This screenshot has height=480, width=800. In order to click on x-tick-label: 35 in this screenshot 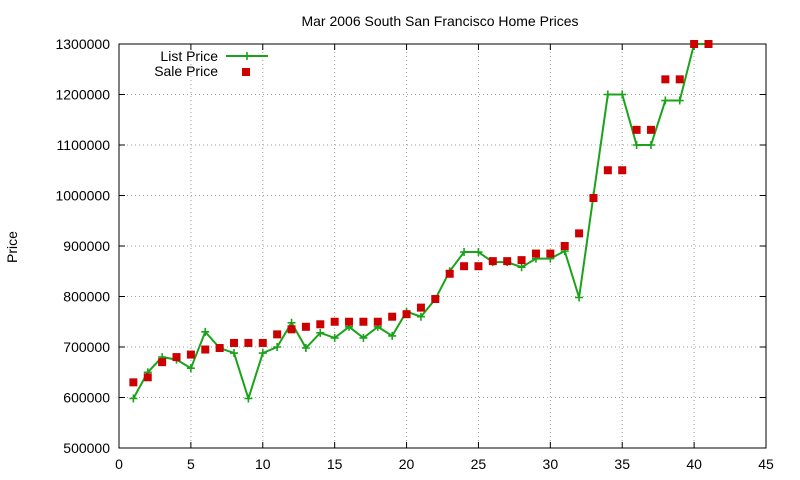, I will do `click(622, 464)`.